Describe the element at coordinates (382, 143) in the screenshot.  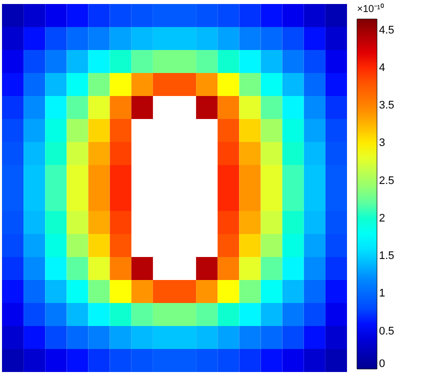
I see `color-bar-label: 3` at that location.